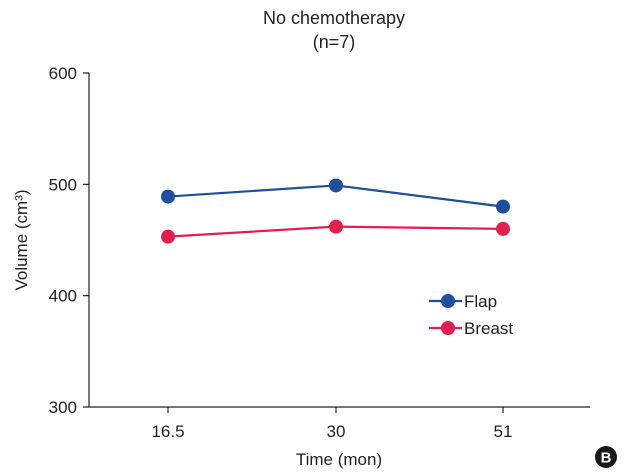 The width and height of the screenshot is (632, 475). What do you see at coordinates (69, 240) in the screenshot?
I see `y-axis-ticks: 300 400 500 600` at bounding box center [69, 240].